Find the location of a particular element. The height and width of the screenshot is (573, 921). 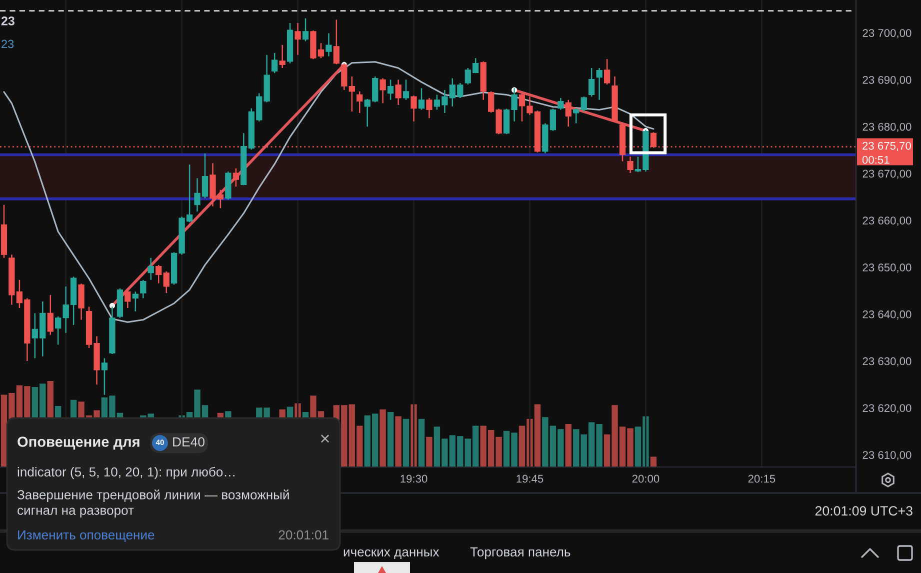

text: Торговая панель is located at coordinates (520, 553).